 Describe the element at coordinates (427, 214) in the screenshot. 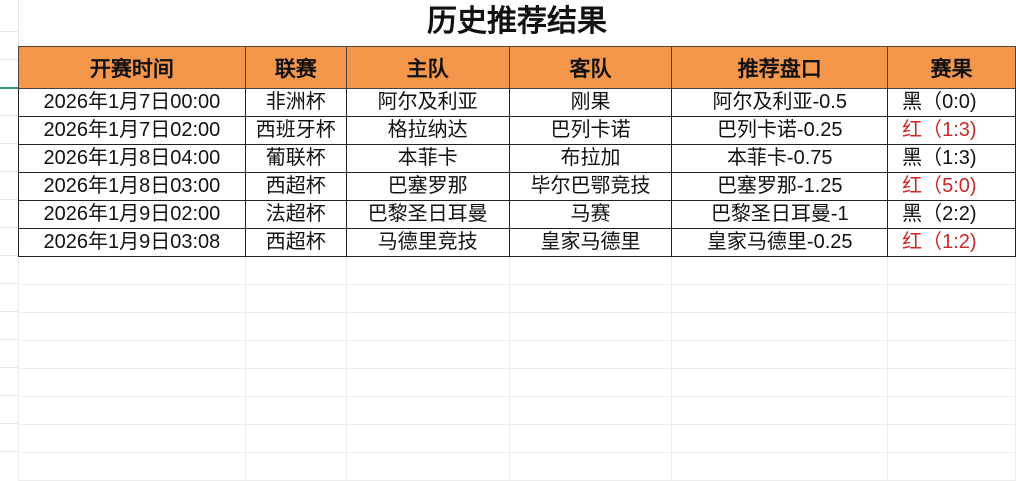

I see `cell-home: 巴黎圣日耳曼` at that location.